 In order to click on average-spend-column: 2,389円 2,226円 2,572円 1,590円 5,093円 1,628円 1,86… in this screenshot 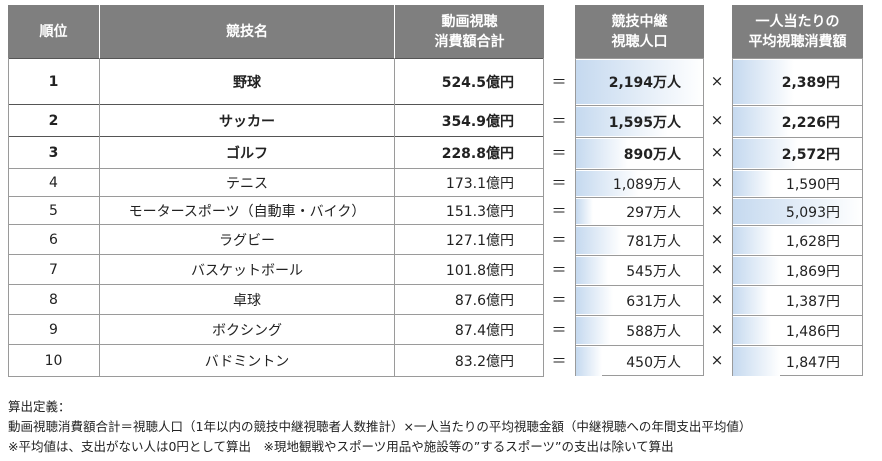, I will do `click(797, 217)`.